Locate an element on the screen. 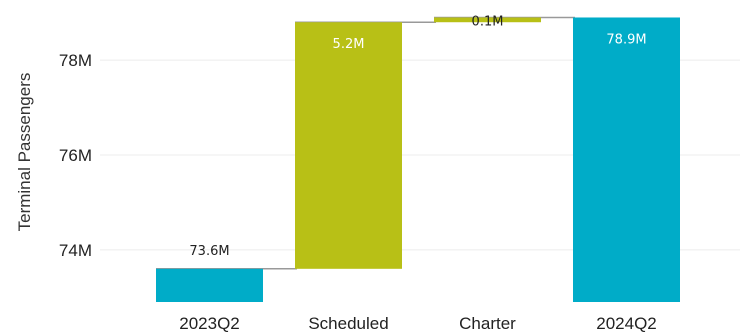 This screenshot has height=335, width=749. bar-2023q2 is located at coordinates (209, 285).